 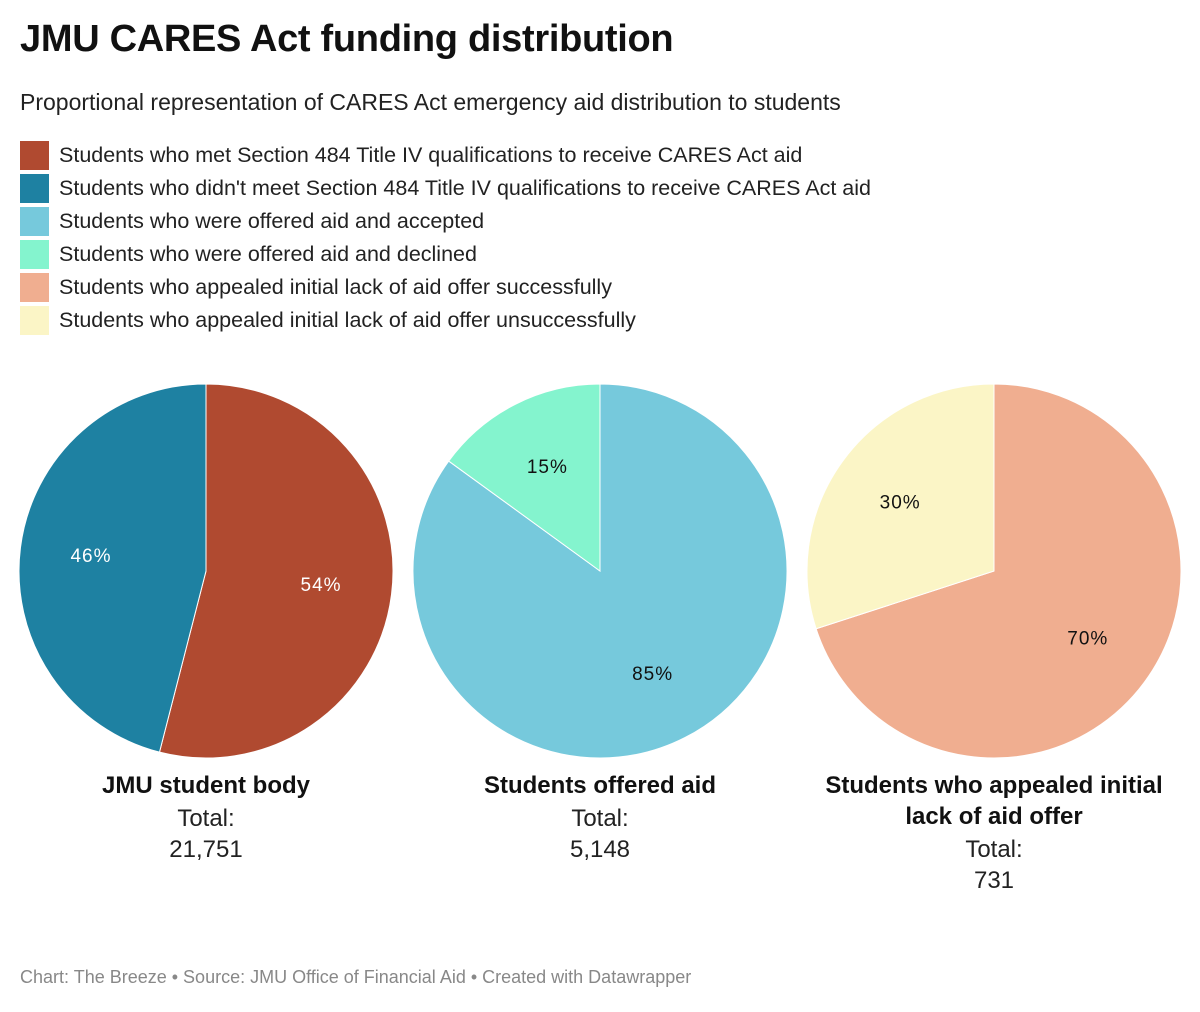 I want to click on pie-jmu-student-body: 54% 46%, so click(x=206, y=571).